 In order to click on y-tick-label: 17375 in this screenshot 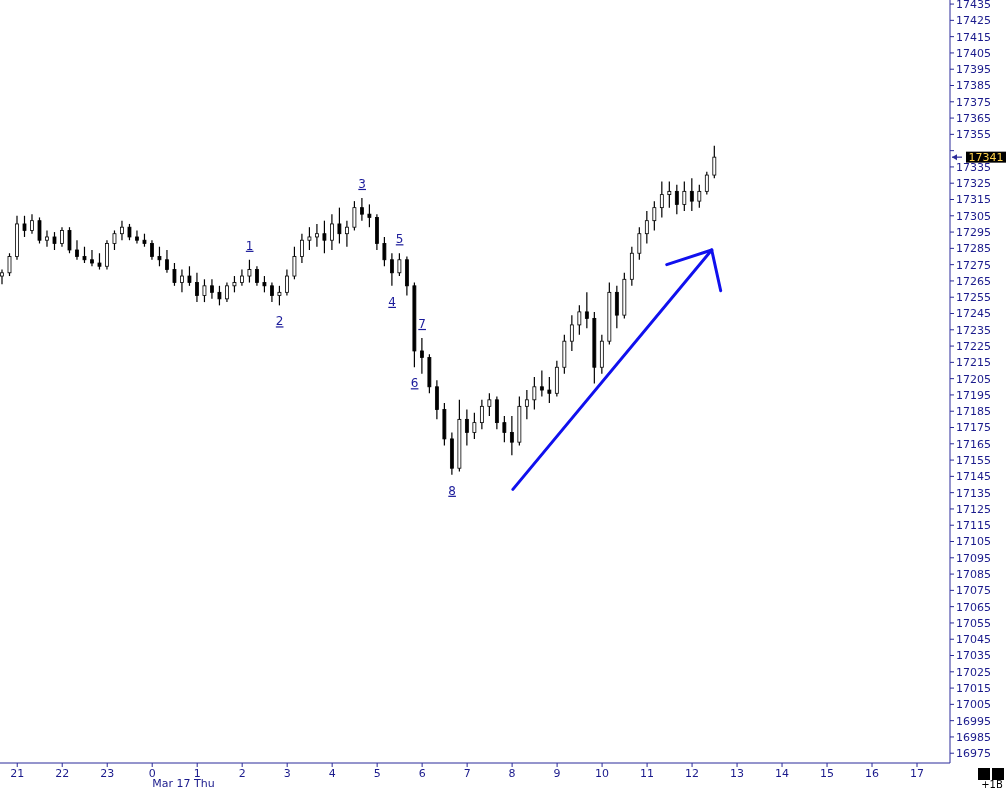, I will do `click(973, 102)`.